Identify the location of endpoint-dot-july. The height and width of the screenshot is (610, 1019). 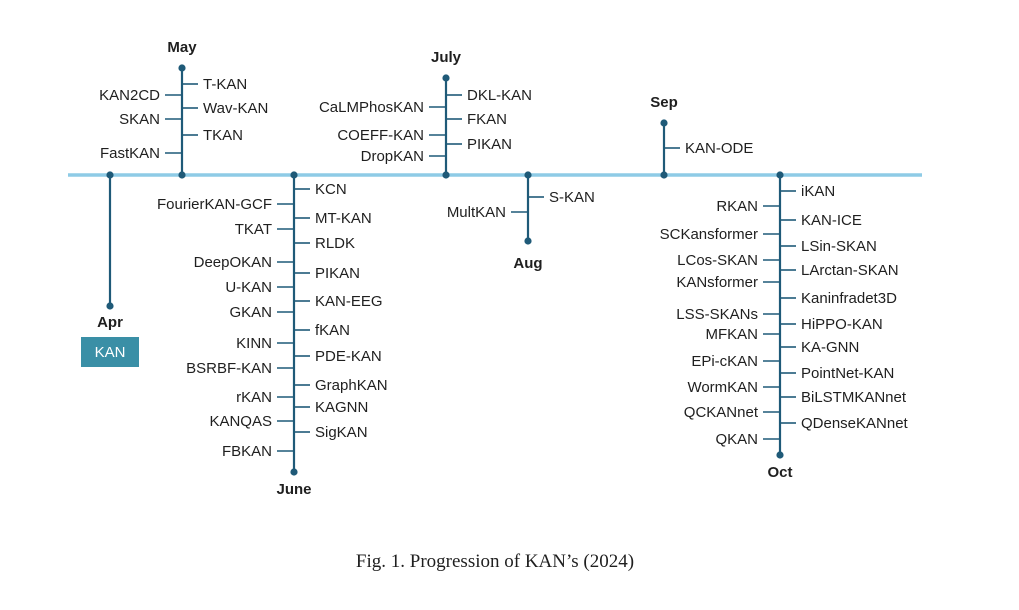
(446, 78).